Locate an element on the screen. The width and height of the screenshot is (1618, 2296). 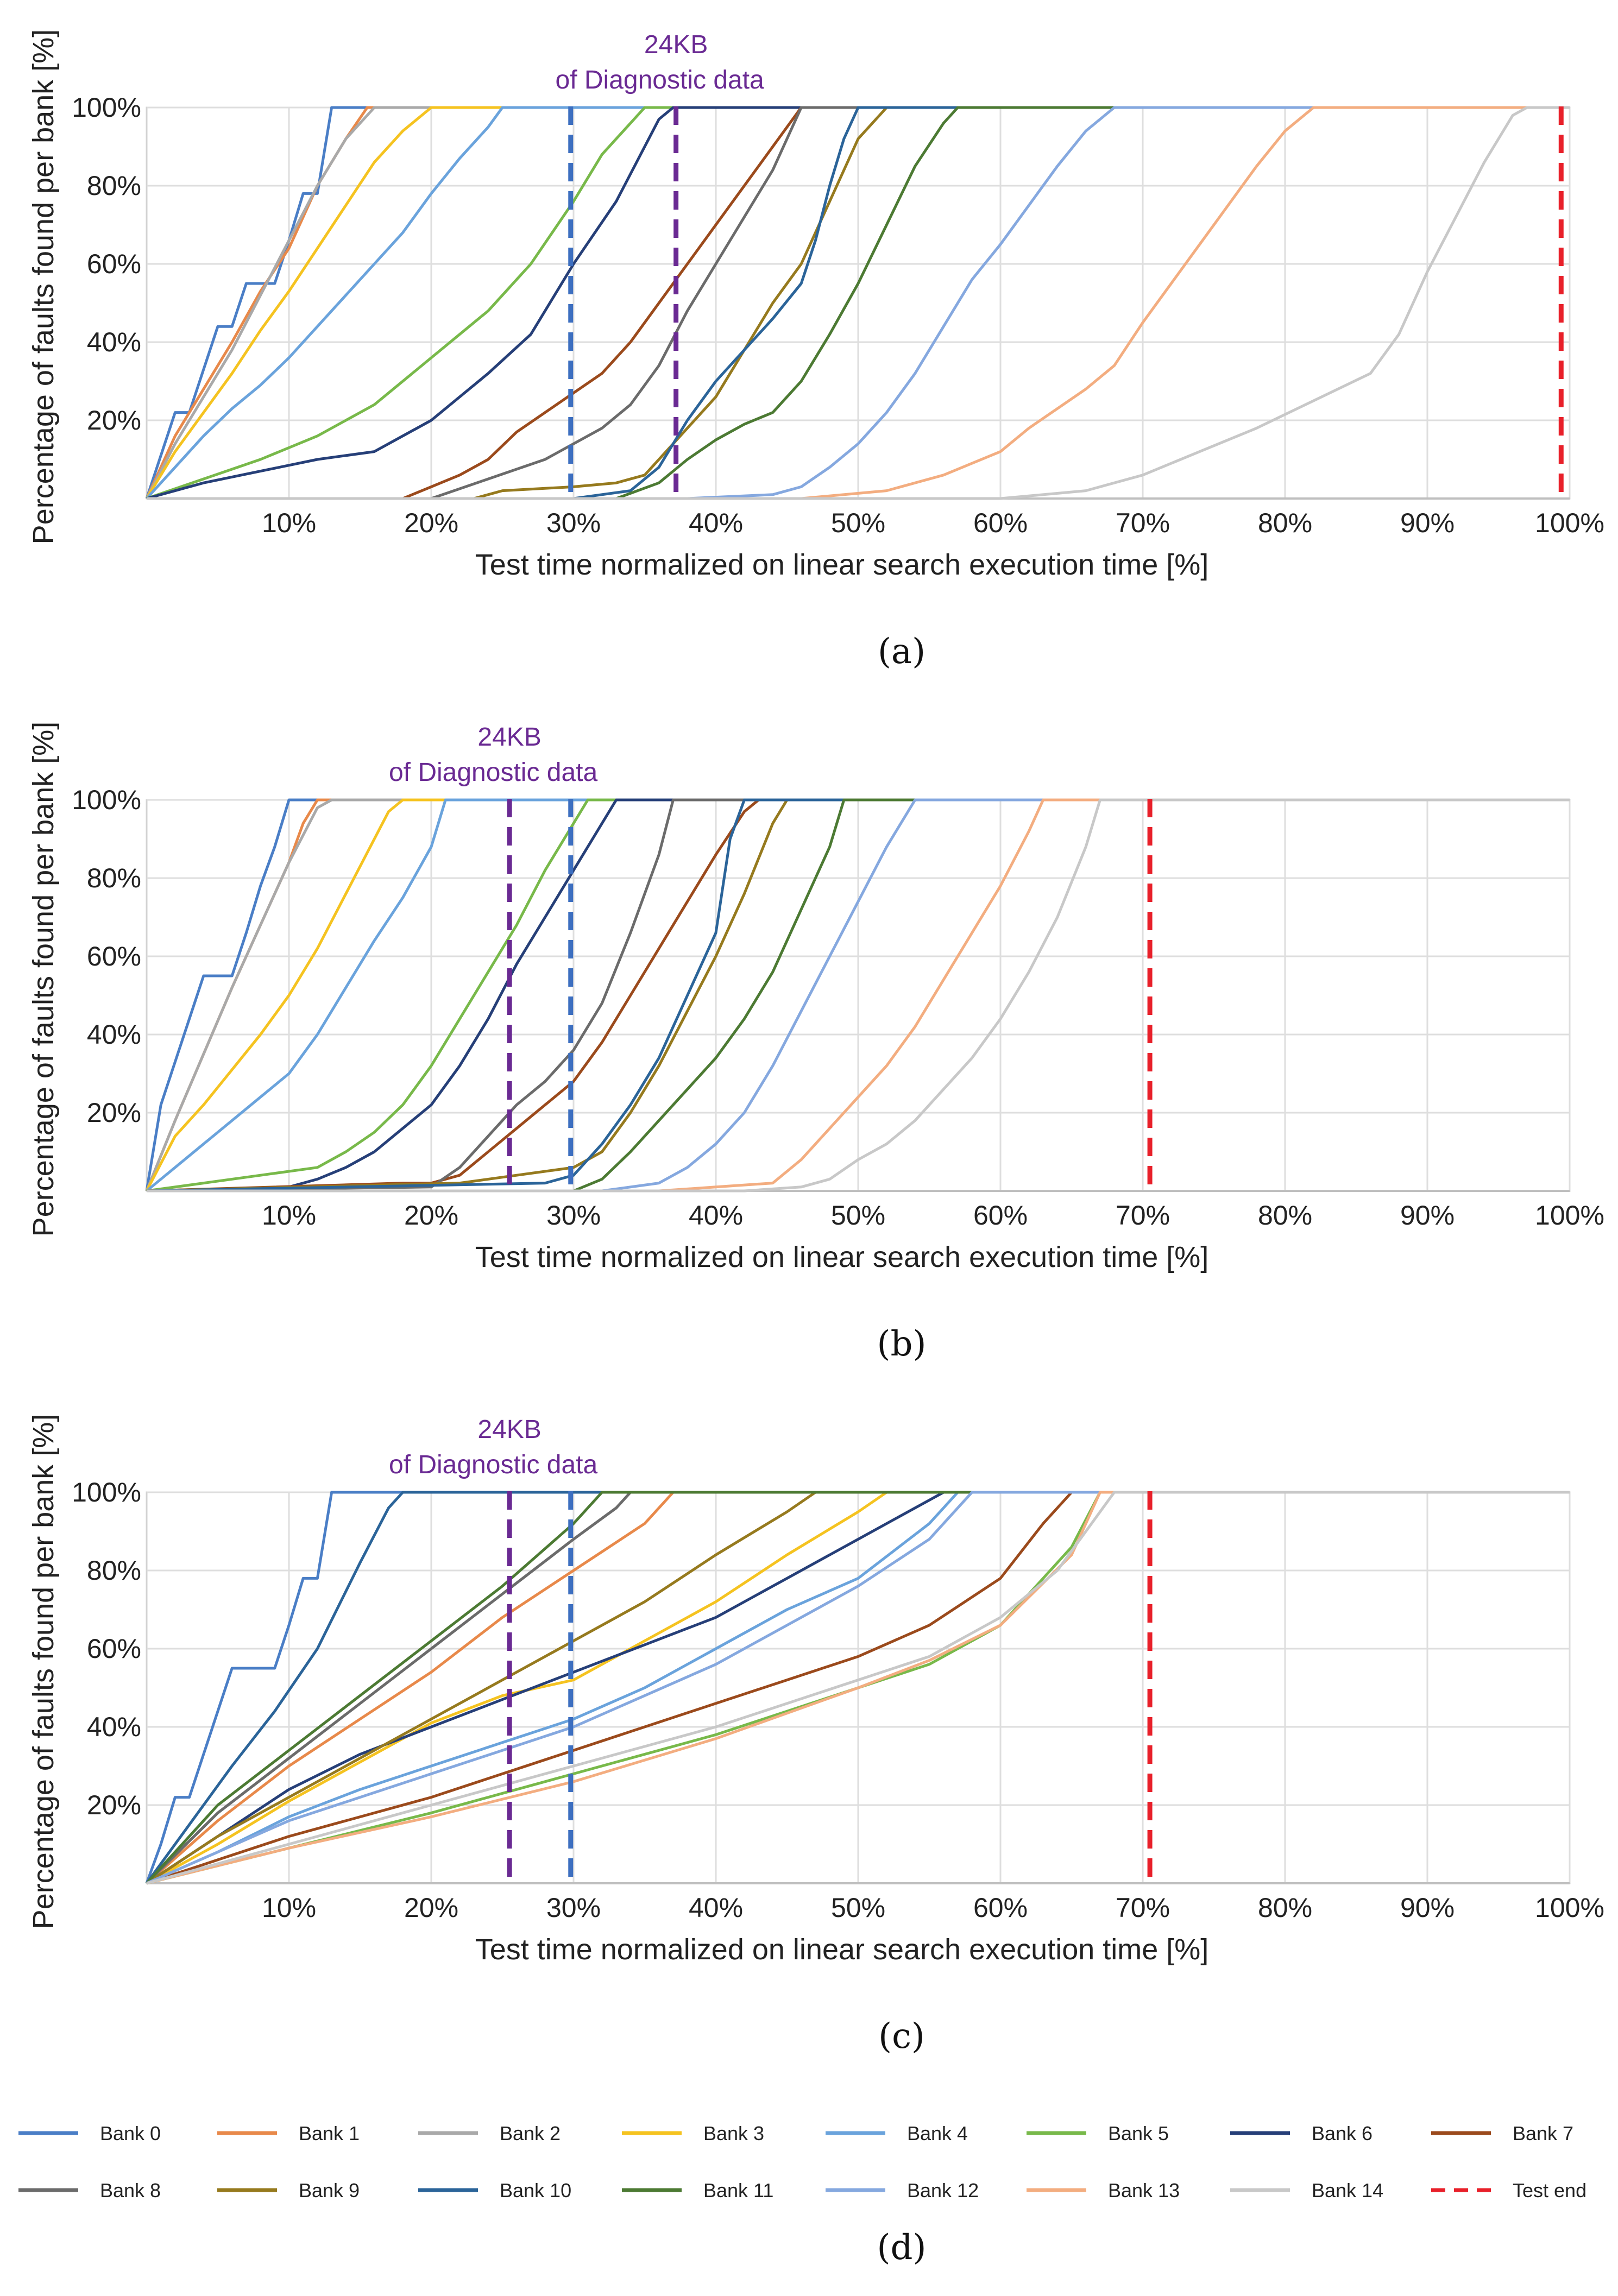
legend-label-bank-14: Bank 14 is located at coordinates (1347, 2190).